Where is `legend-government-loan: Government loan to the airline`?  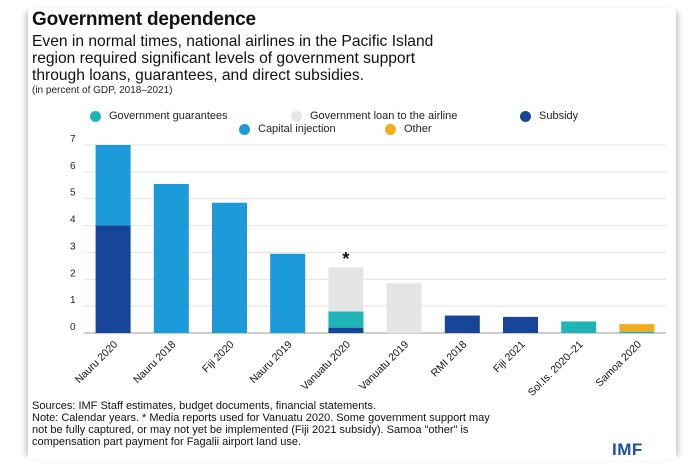 legend-government-loan: Government loan to the airline is located at coordinates (374, 116).